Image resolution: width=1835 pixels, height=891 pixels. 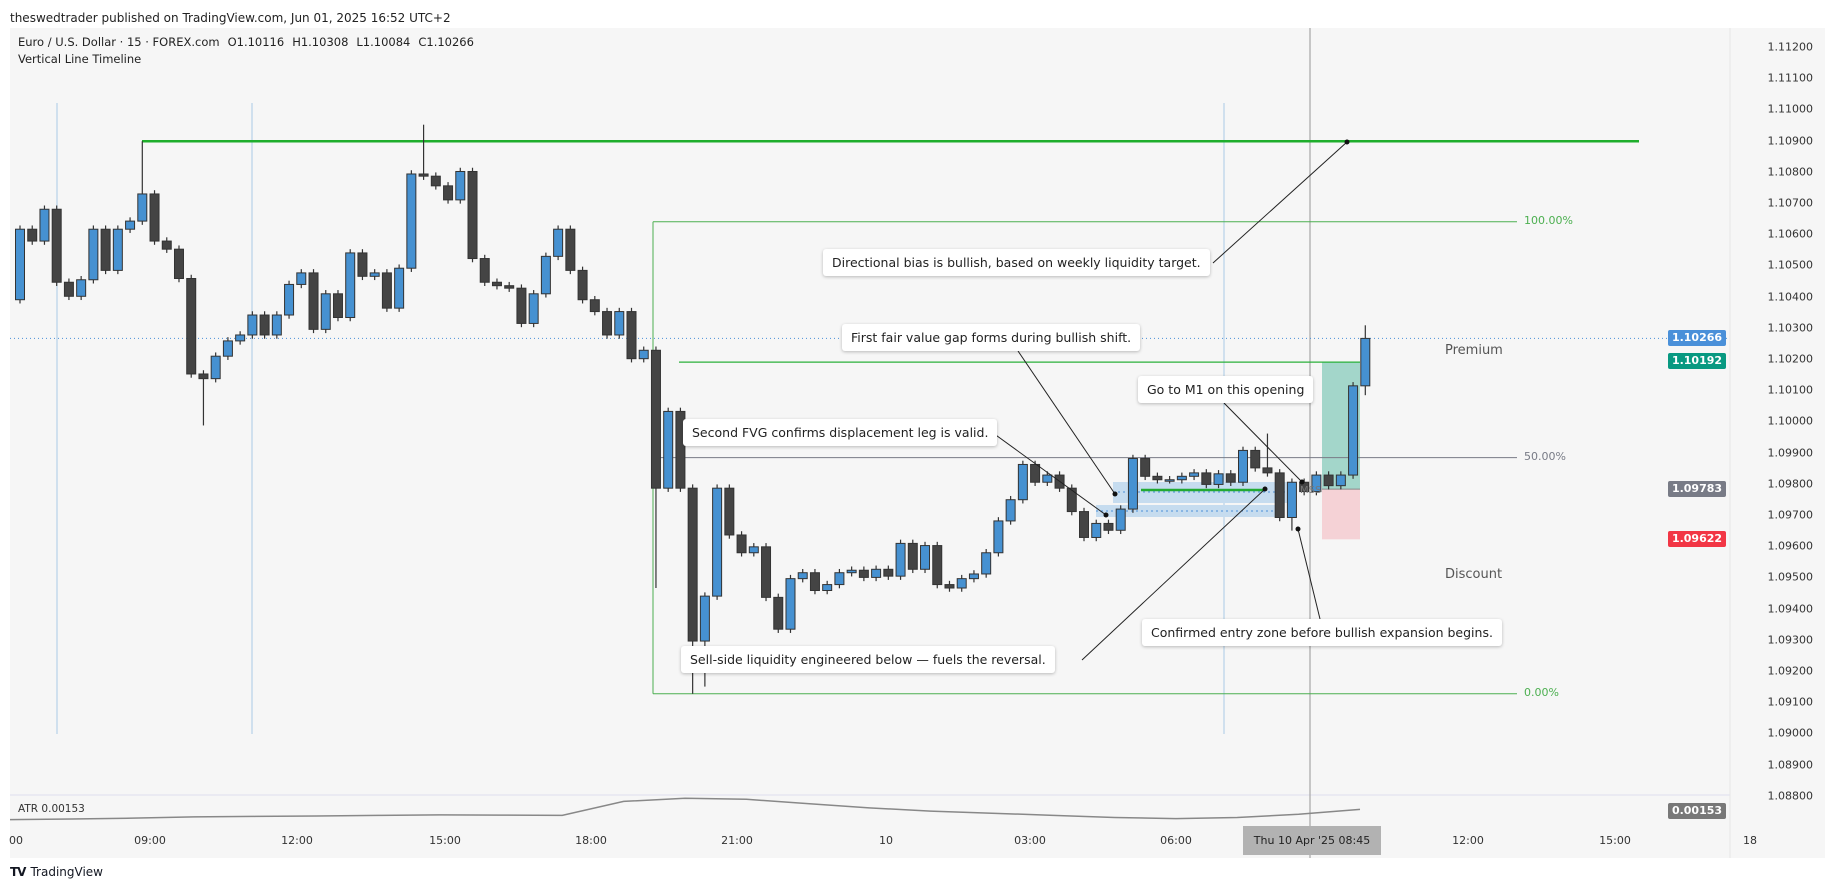 What do you see at coordinates (1697, 539) in the screenshot?
I see `price-tag: 1.09622` at bounding box center [1697, 539].